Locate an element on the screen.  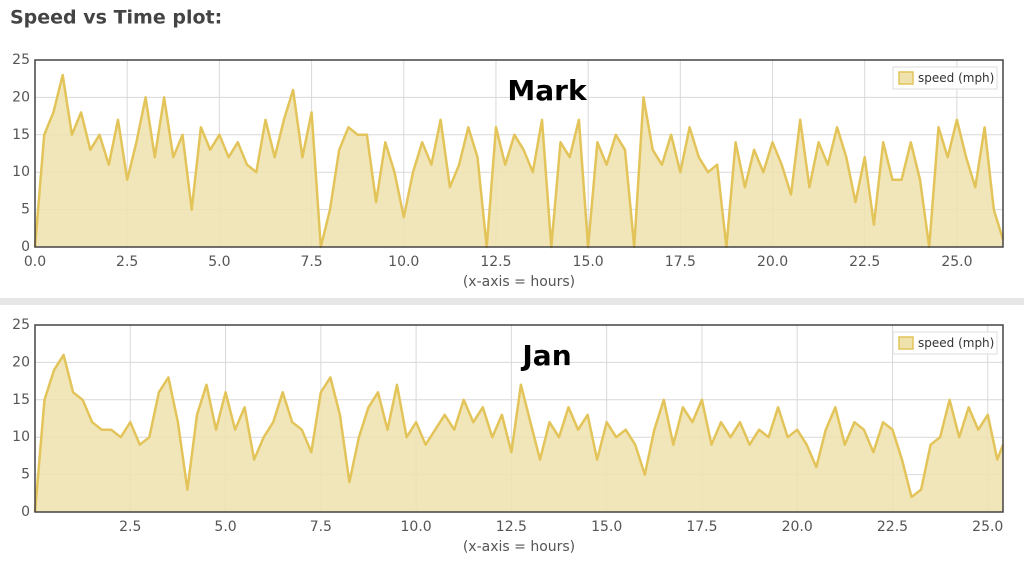
page-title: Speed vs Time plot: is located at coordinates (116, 18).